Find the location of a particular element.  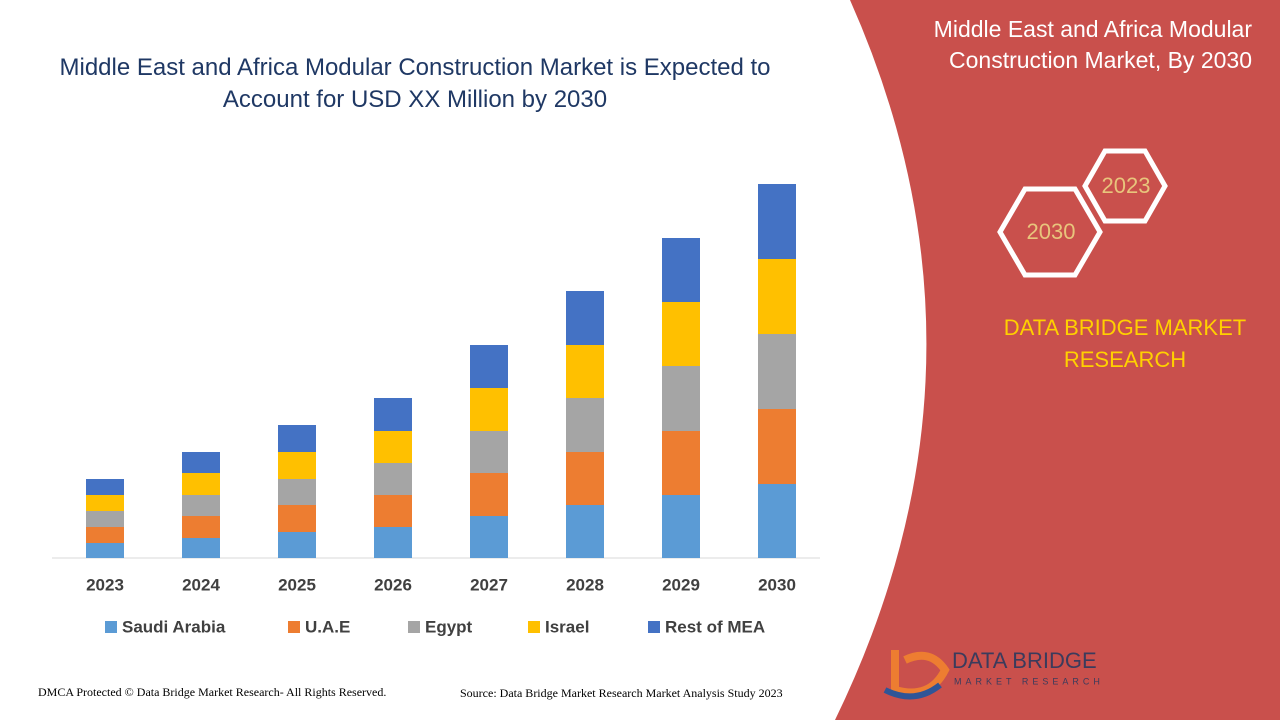

legend-label: Rest of MEA is located at coordinates (715, 626).